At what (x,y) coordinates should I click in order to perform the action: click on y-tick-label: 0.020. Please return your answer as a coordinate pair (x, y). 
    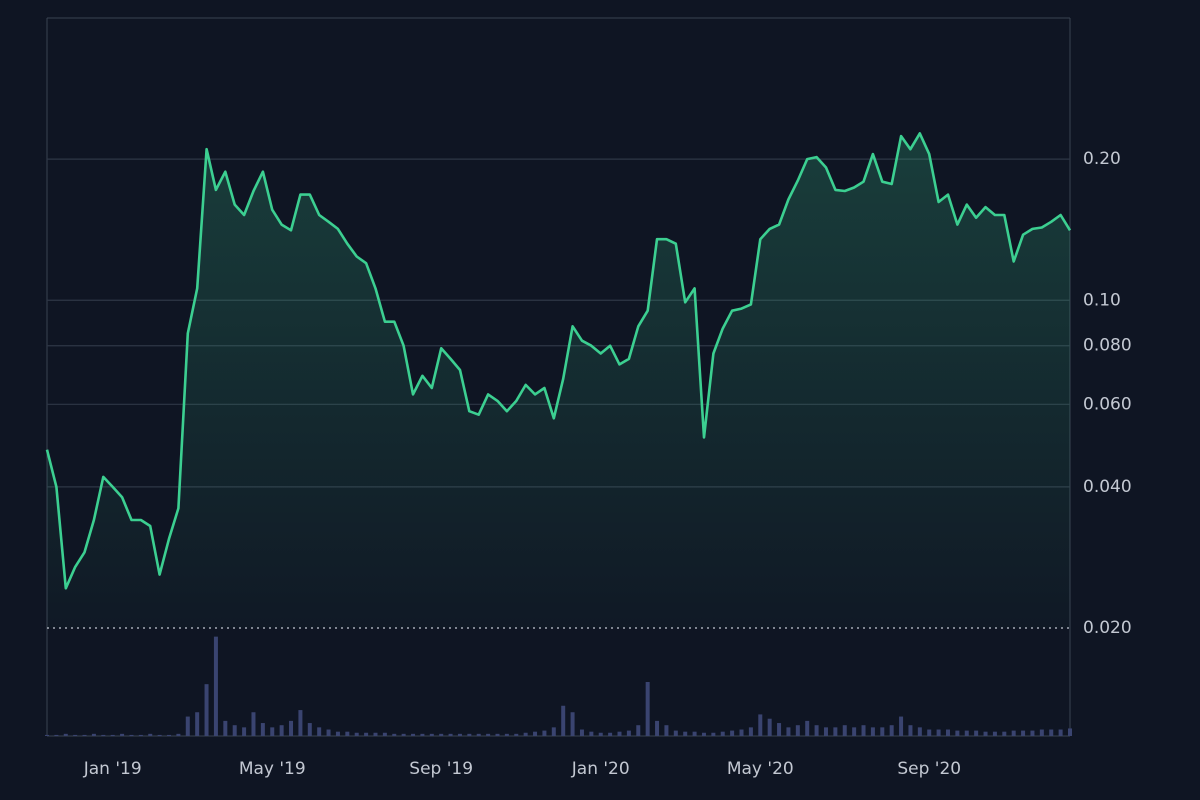
    Looking at the image, I should click on (1107, 628).